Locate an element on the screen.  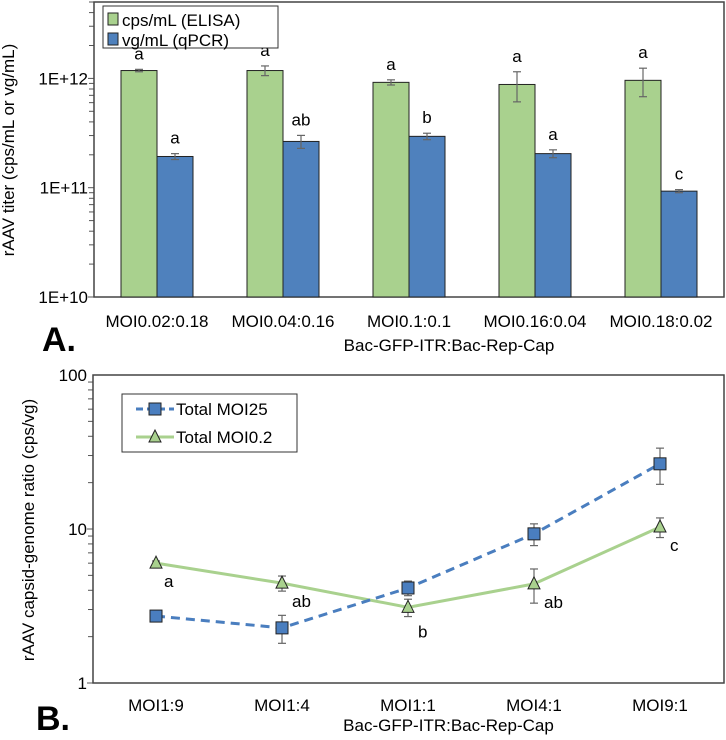
x-tick-label: MOI9:1 is located at coordinates (660, 705).